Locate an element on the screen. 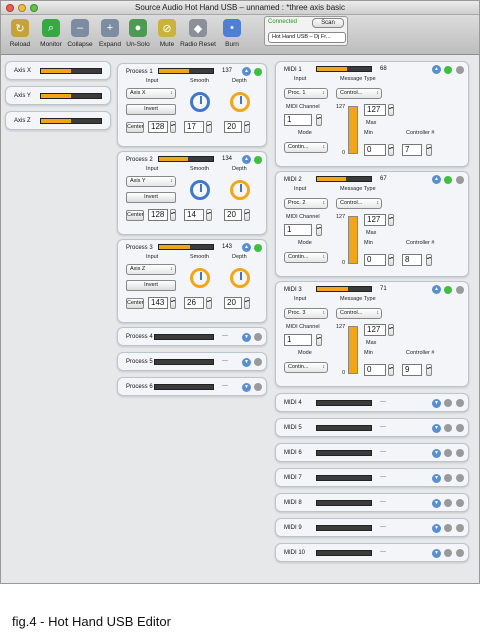  min-field: 0 is located at coordinates (375, 370).